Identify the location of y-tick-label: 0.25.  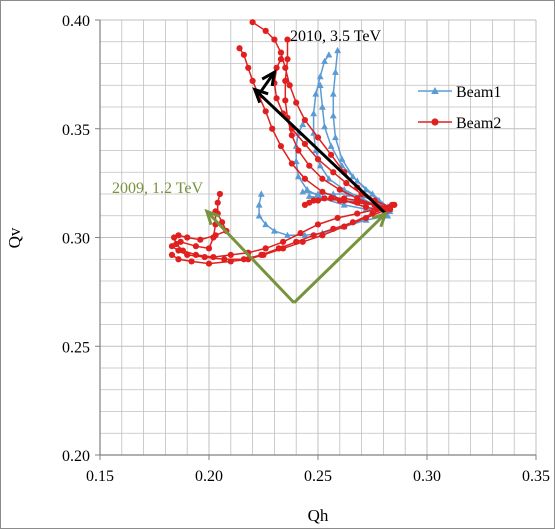
(76, 347).